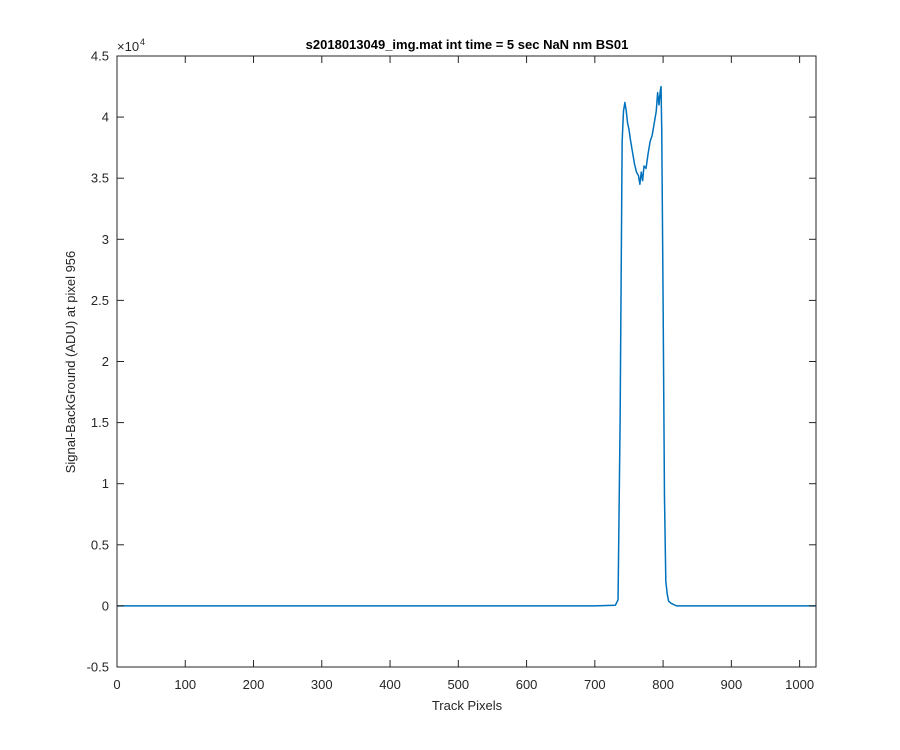 Image resolution: width=900 pixels, height=750 pixels. Describe the element at coordinates (105, 239) in the screenshot. I see `y-tick-label: 3` at that location.